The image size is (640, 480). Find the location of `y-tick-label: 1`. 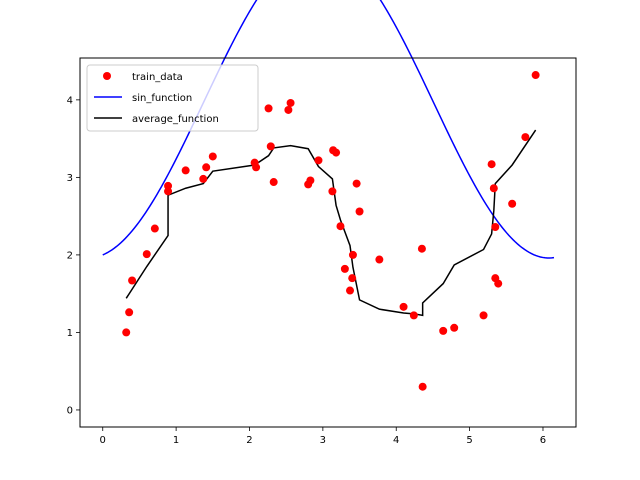

y-tick-label: 1 is located at coordinates (70, 333).